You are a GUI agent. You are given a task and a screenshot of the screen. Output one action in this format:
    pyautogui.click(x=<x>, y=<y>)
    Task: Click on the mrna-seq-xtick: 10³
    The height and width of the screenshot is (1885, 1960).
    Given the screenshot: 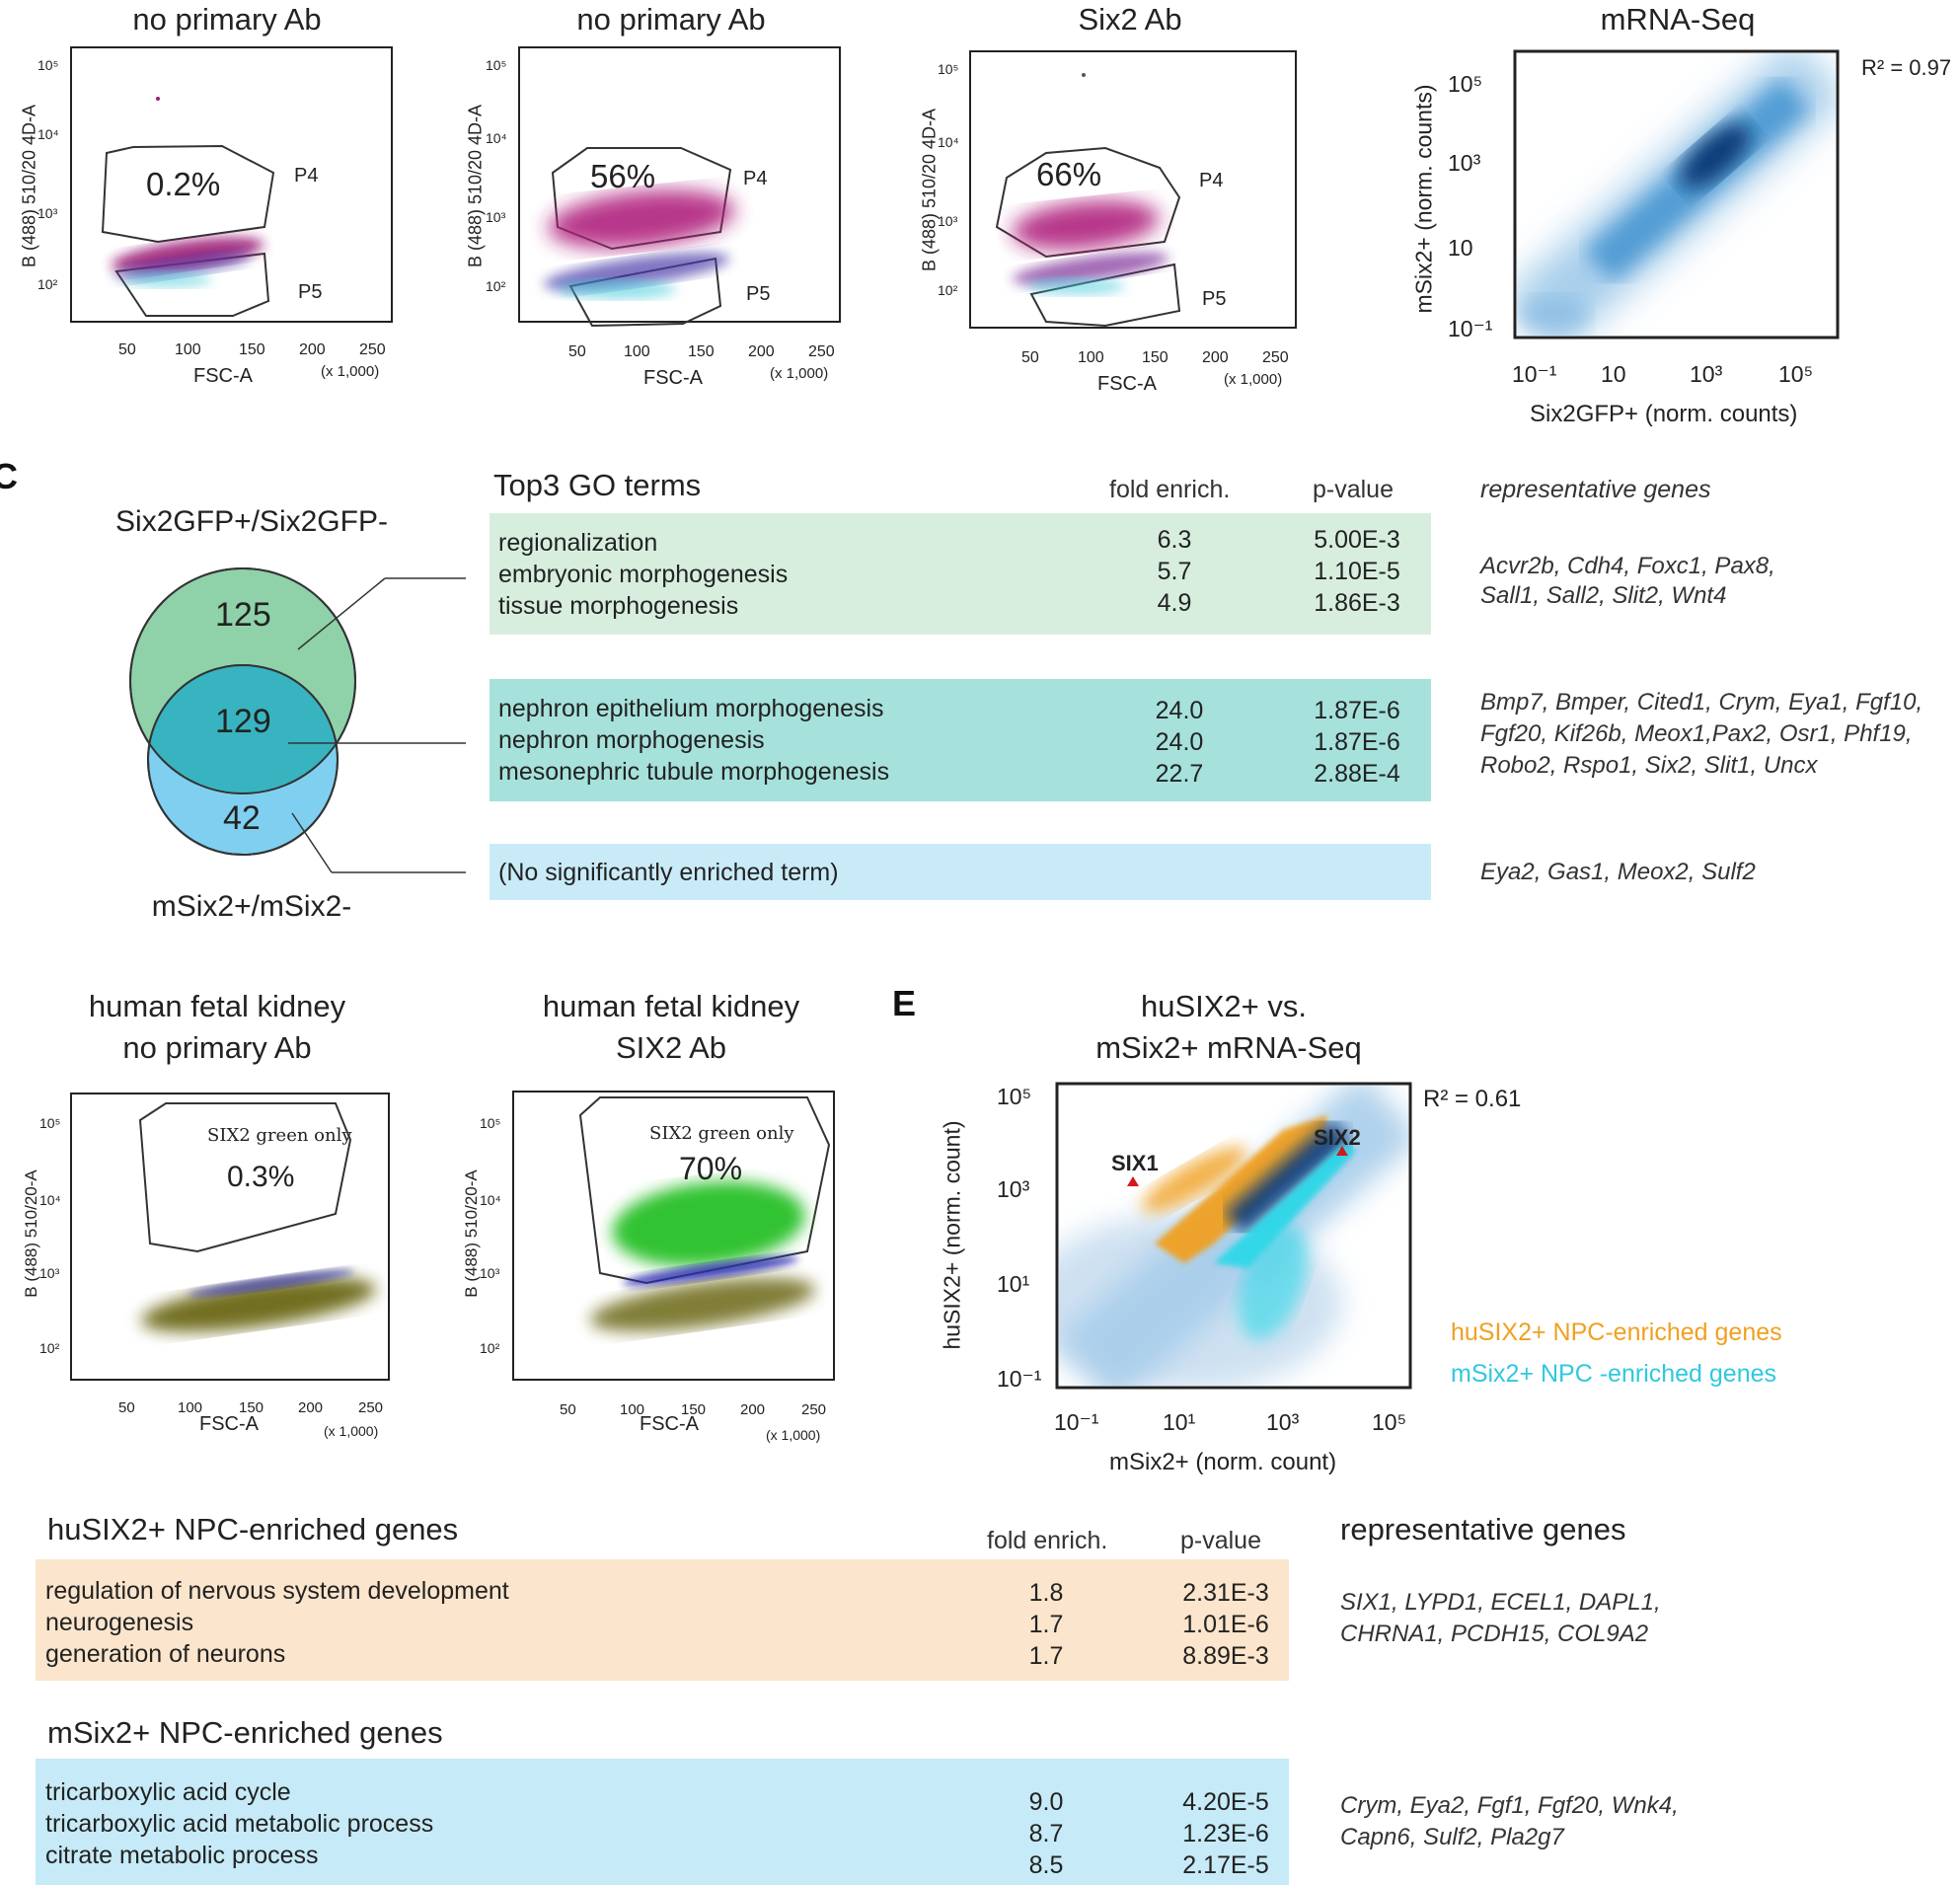 What is the action you would take?
    pyautogui.click(x=1706, y=374)
    